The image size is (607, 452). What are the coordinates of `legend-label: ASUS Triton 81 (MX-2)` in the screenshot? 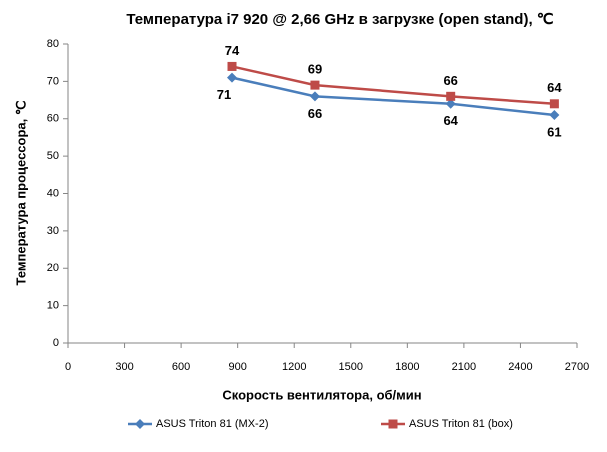 It's located at (212, 424).